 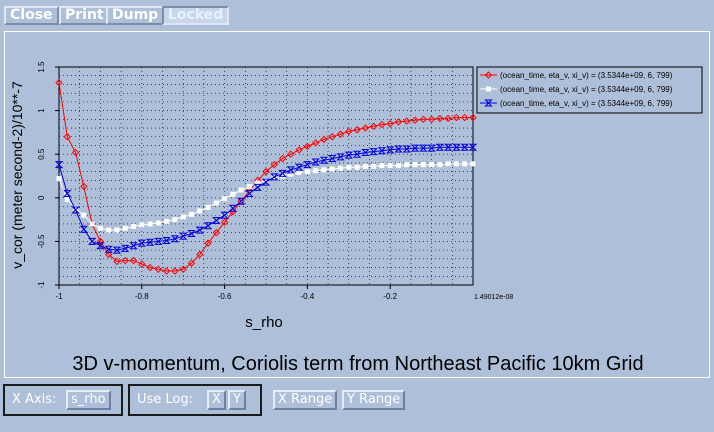 What do you see at coordinates (390, 296) in the screenshot?
I see `x-tick-label: -0.2` at bounding box center [390, 296].